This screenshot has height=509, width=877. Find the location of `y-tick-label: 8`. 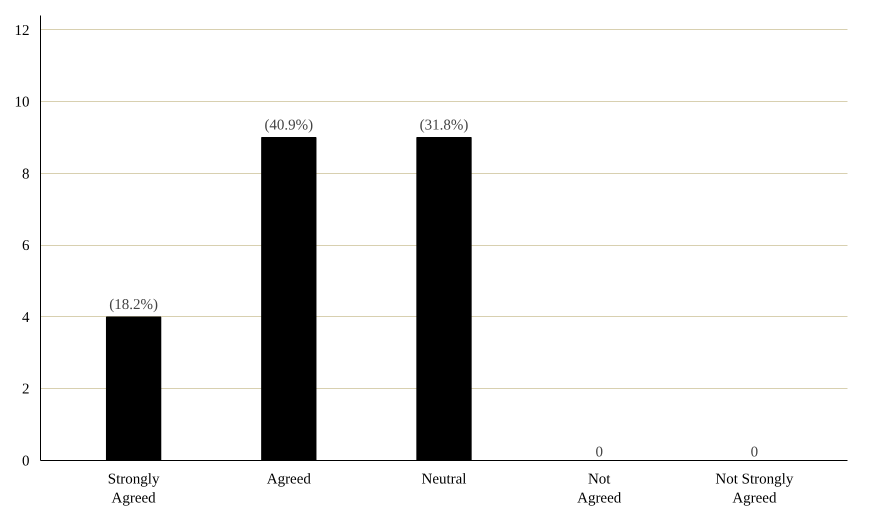

y-tick-label: 8 is located at coordinates (26, 174).